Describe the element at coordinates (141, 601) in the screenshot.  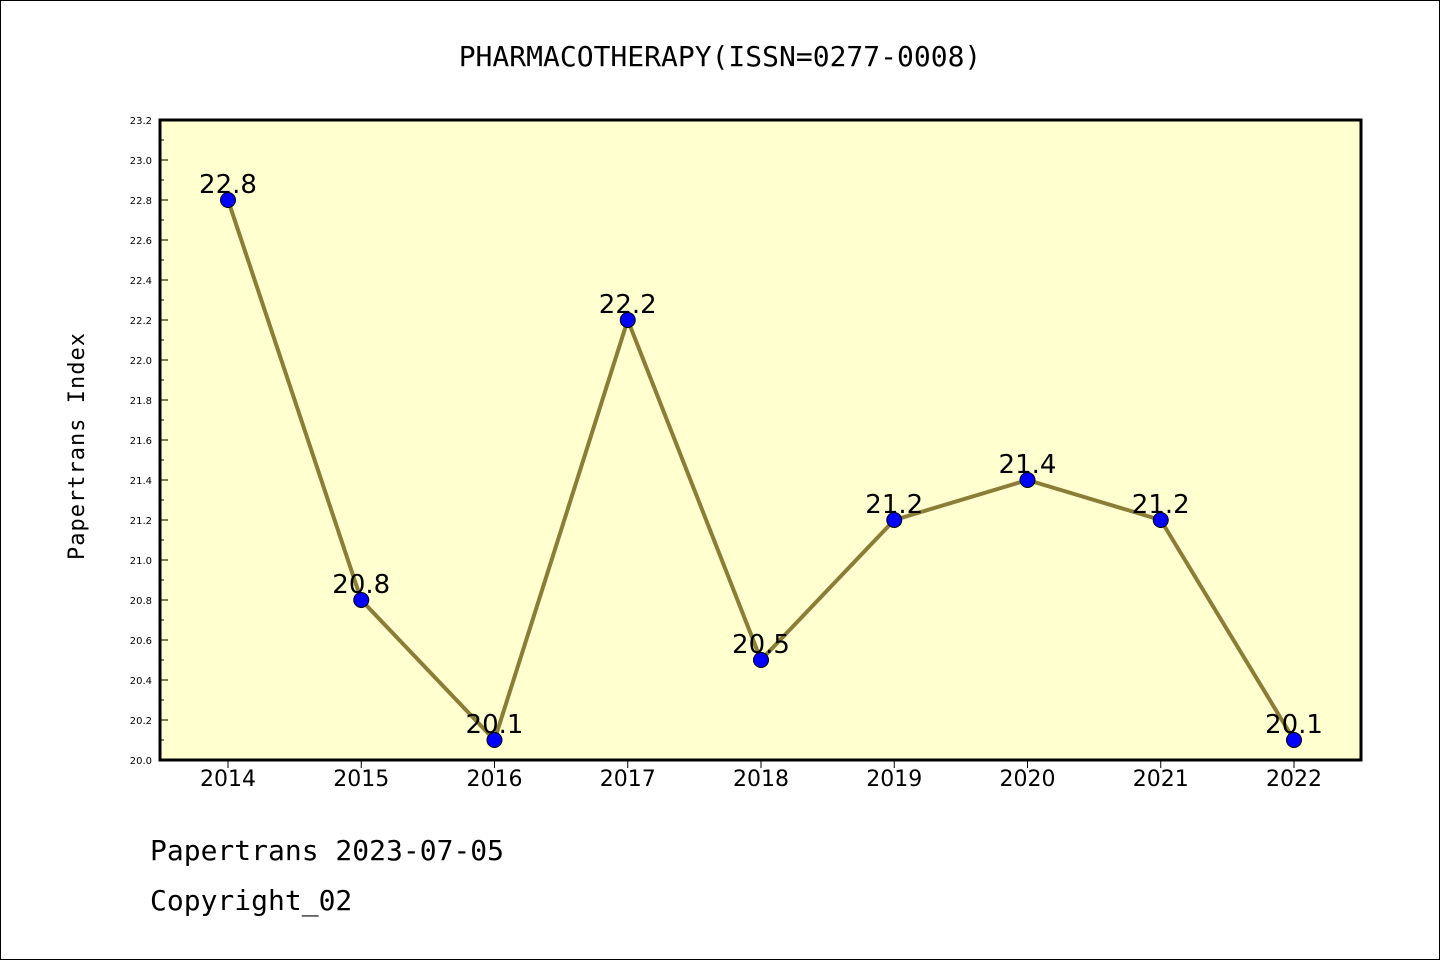
I see `y-tick-label: 20.8` at that location.